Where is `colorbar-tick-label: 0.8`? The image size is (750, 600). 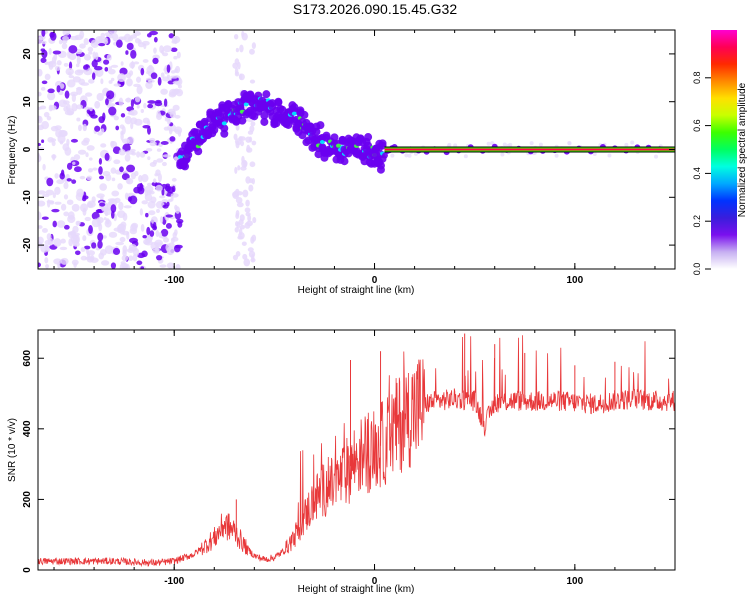 colorbar-tick-label: 0.8 is located at coordinates (697, 78).